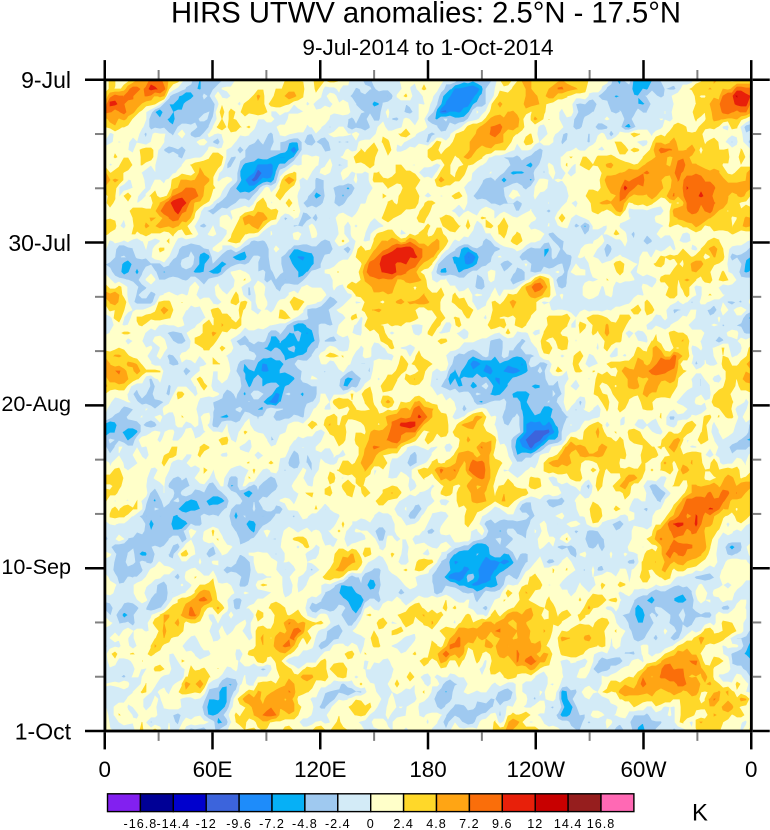 This screenshot has height=830, width=770. What do you see at coordinates (46, 80) in the screenshot?
I see `svg-text: 9-Jul` at bounding box center [46, 80].